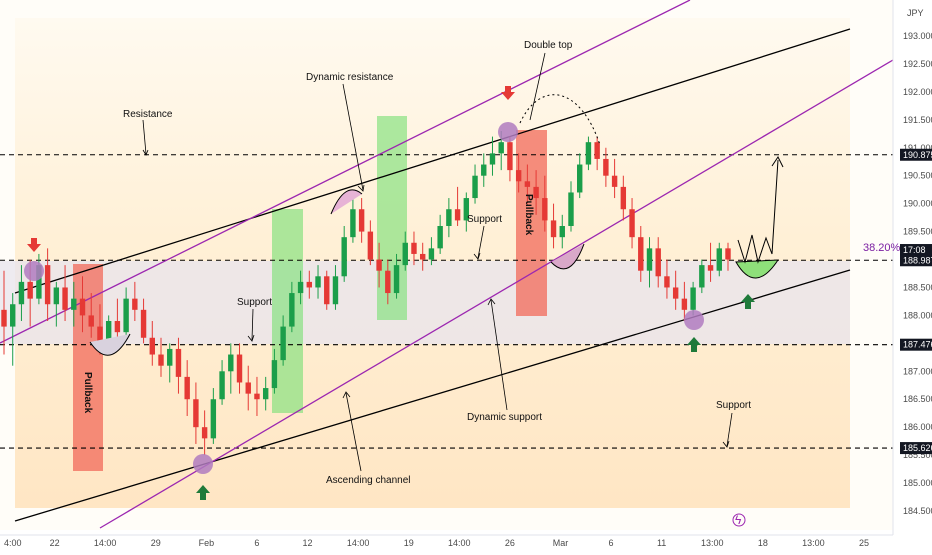 This screenshot has height=555, width=932. Describe the element at coordinates (917, 148) in the screenshot. I see `y-tick-label: 191.000` at that location.